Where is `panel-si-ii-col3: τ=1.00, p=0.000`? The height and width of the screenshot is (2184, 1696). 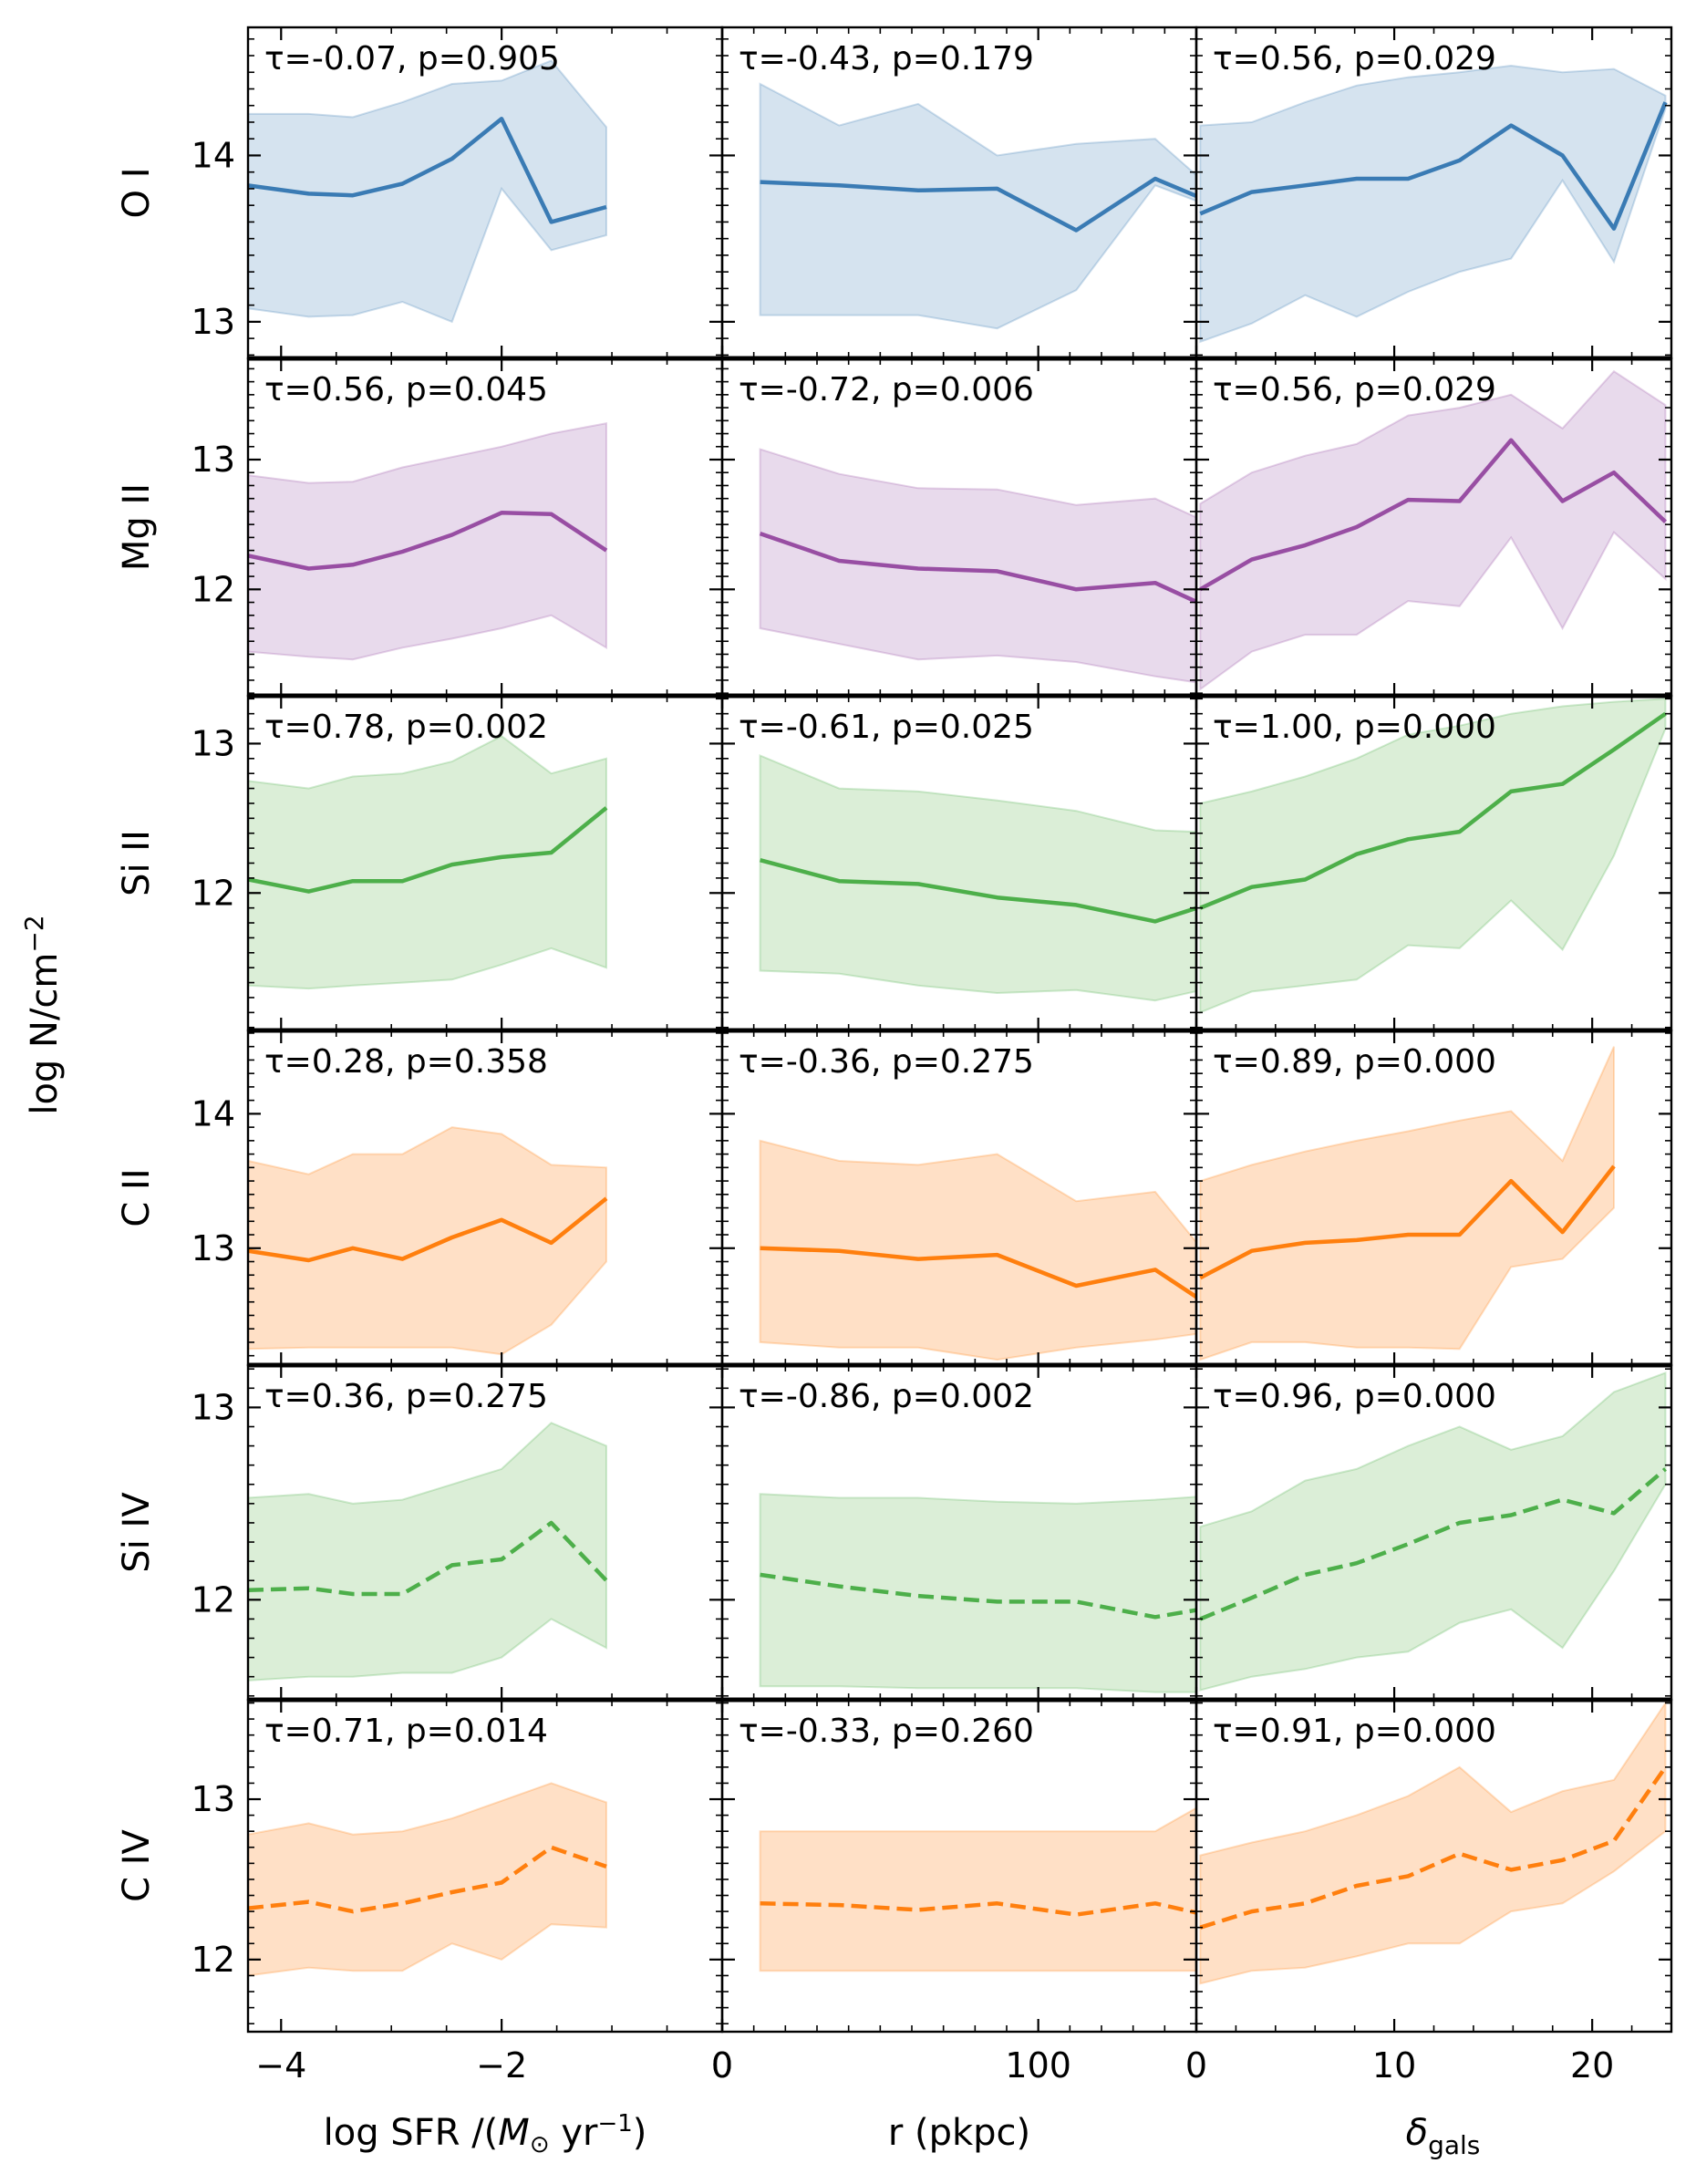 panel-si-ii-col3: τ=1.00, p=0.000 is located at coordinates (1433, 863).